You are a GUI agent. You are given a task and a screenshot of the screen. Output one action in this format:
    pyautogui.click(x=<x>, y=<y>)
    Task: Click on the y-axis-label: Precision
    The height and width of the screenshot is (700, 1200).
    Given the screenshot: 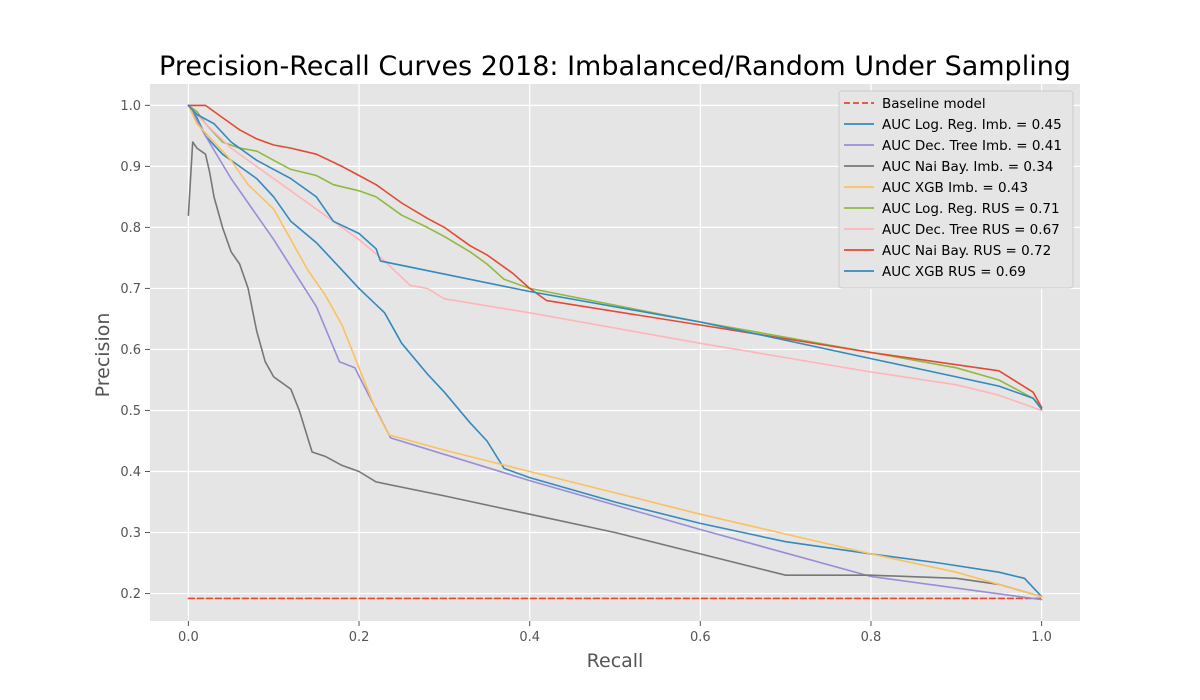 What is the action you would take?
    pyautogui.click(x=103, y=355)
    